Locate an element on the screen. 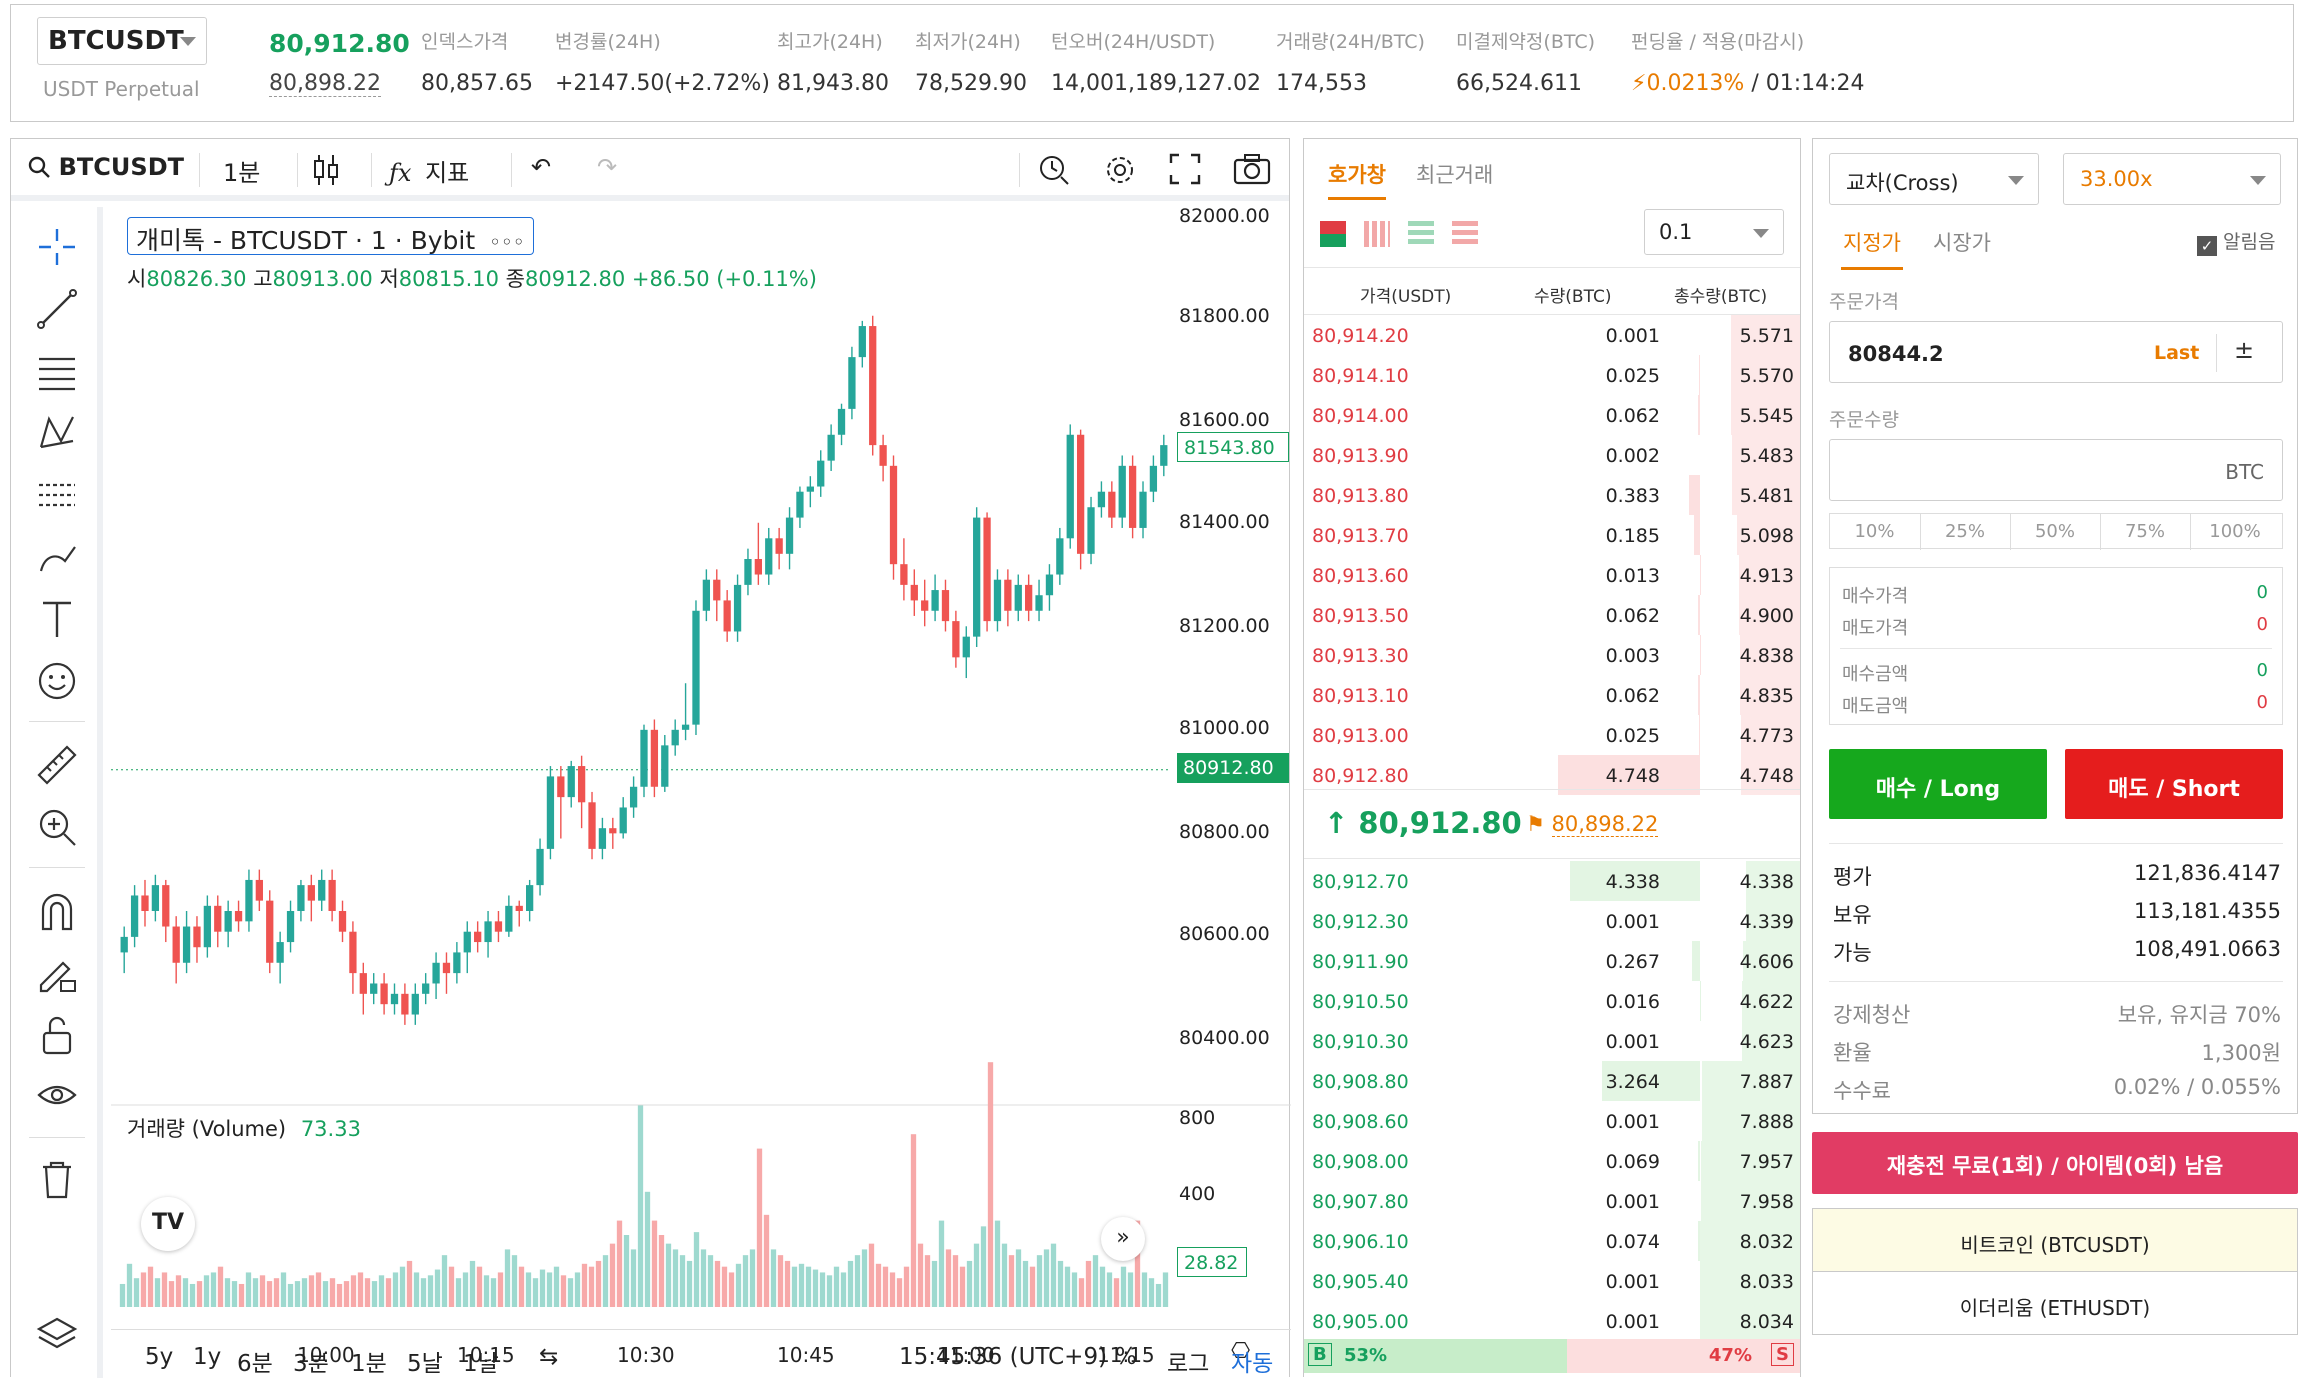  percent-toggle: % is located at coordinates (1126, 1357).